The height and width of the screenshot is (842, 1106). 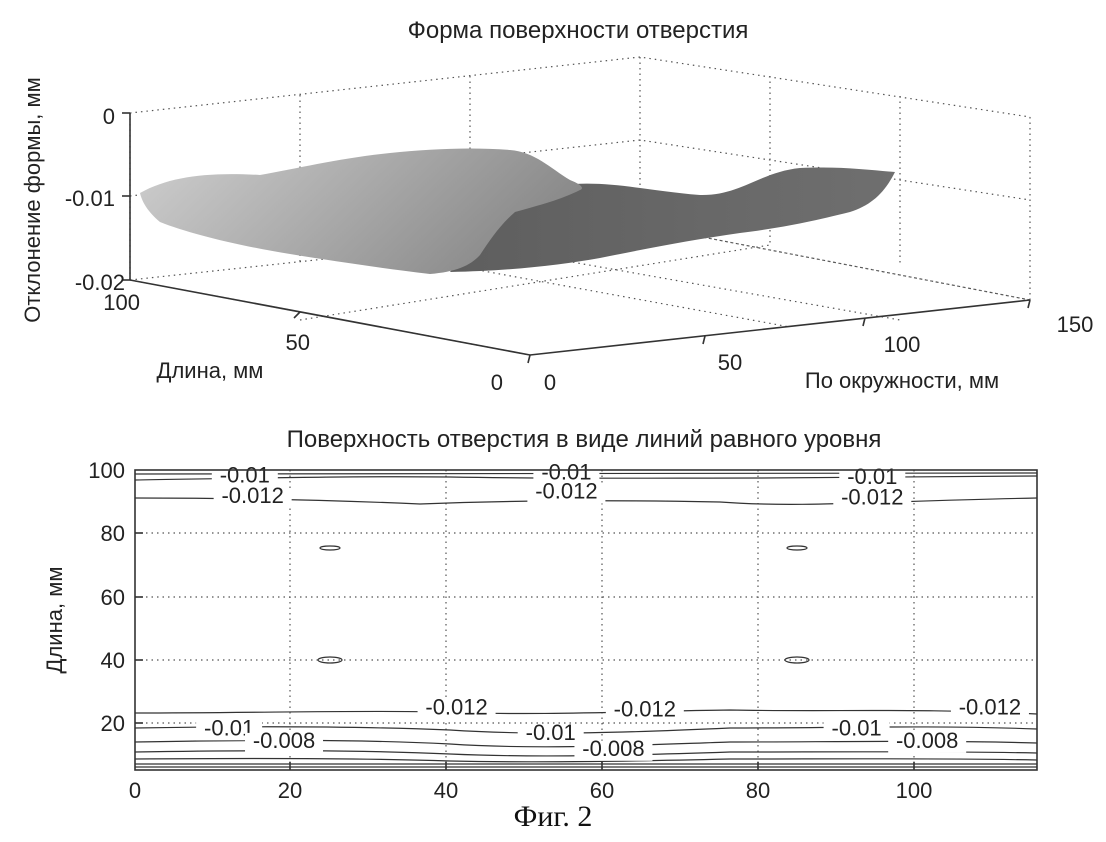 I want to click on surface-x-tick-50: 50, so click(x=730, y=362).